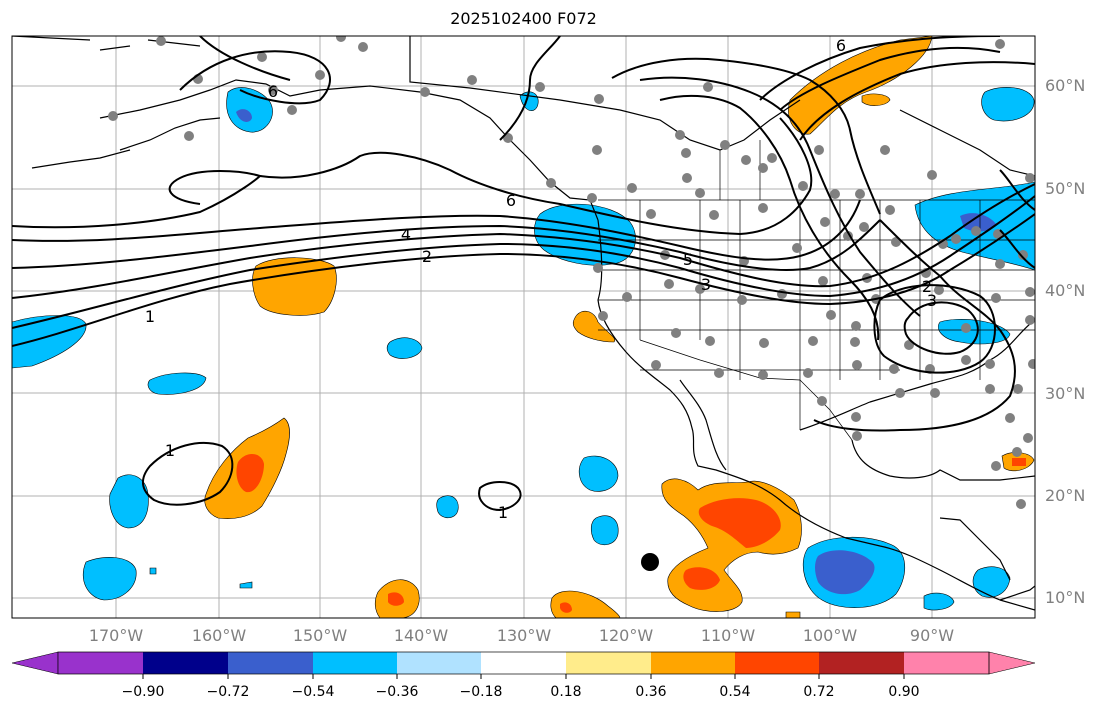  I want to click on lon-label: 130°W, so click(524, 635).